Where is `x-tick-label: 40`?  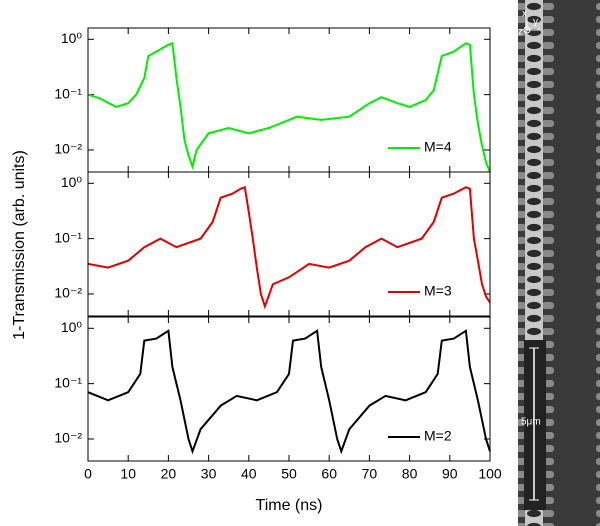
x-tick-label: 40 is located at coordinates (249, 474).